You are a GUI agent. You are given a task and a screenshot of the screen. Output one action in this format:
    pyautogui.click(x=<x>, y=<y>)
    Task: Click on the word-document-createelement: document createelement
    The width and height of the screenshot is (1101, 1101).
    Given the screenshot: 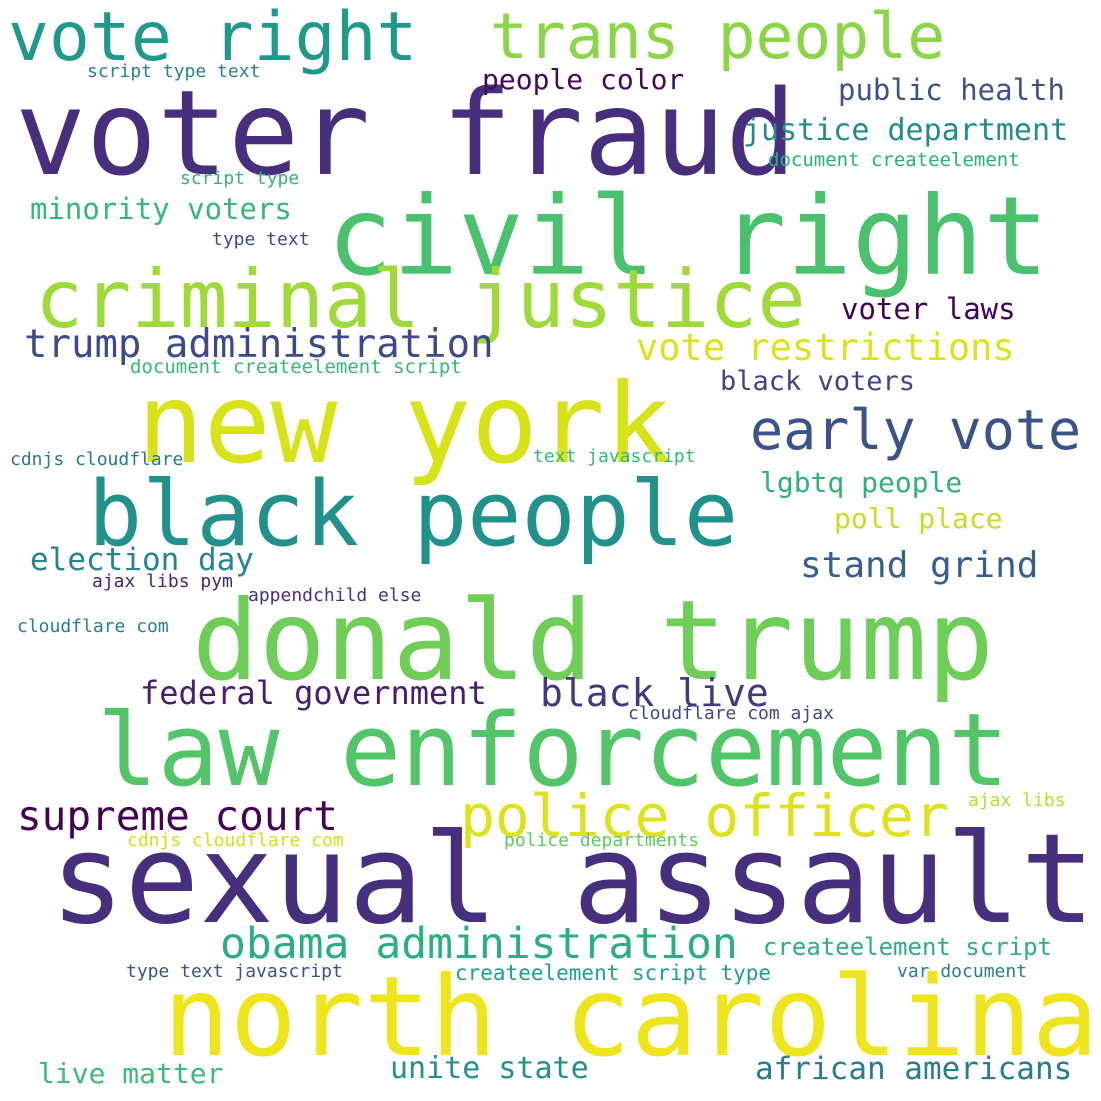 What is the action you would take?
    pyautogui.click(x=894, y=160)
    